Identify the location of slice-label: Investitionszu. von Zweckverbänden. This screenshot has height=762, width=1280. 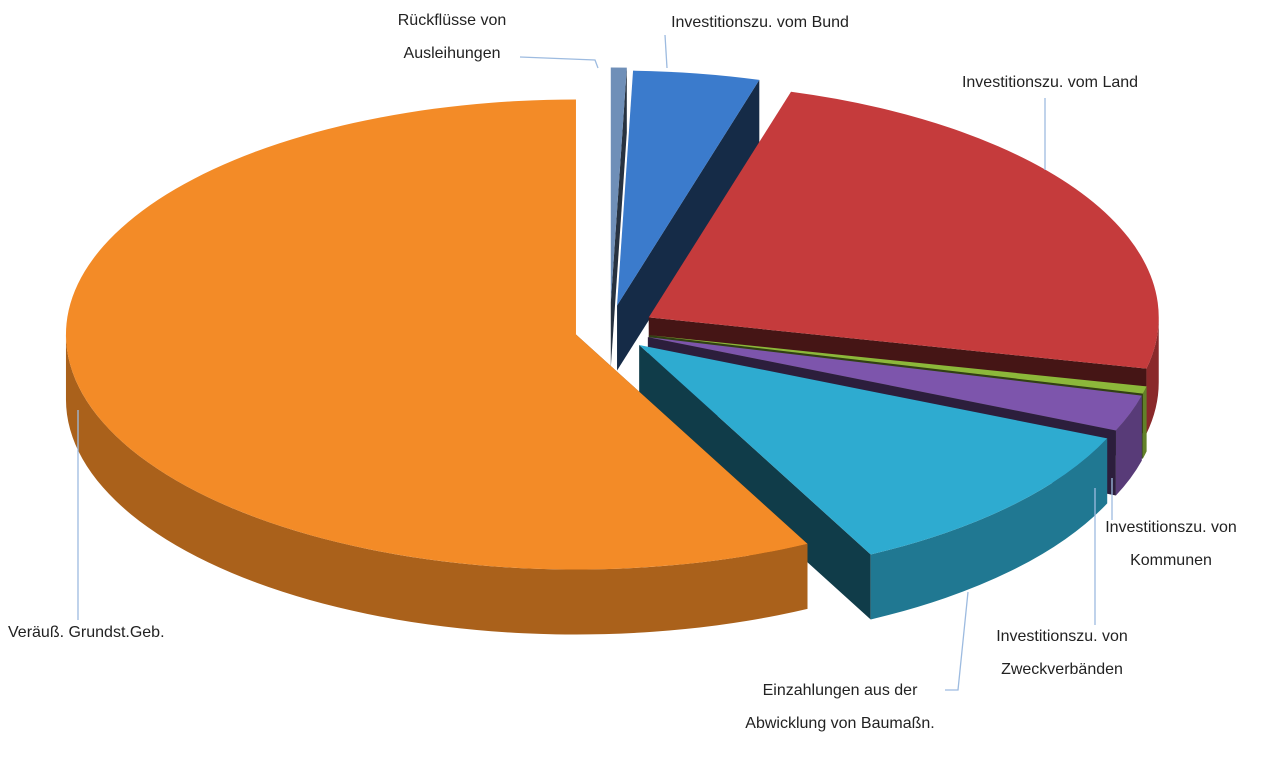
(1062, 653).